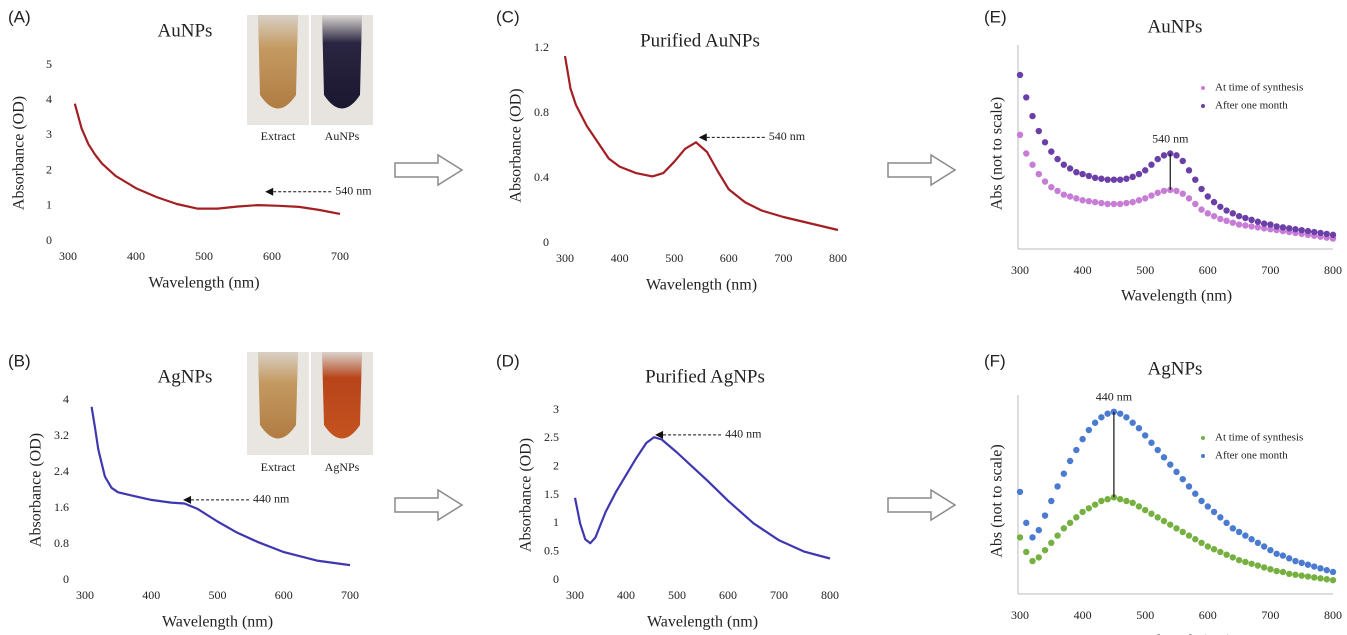  Describe the element at coordinates (185, 376) in the screenshot. I see `chart-title: AgNPs` at that location.